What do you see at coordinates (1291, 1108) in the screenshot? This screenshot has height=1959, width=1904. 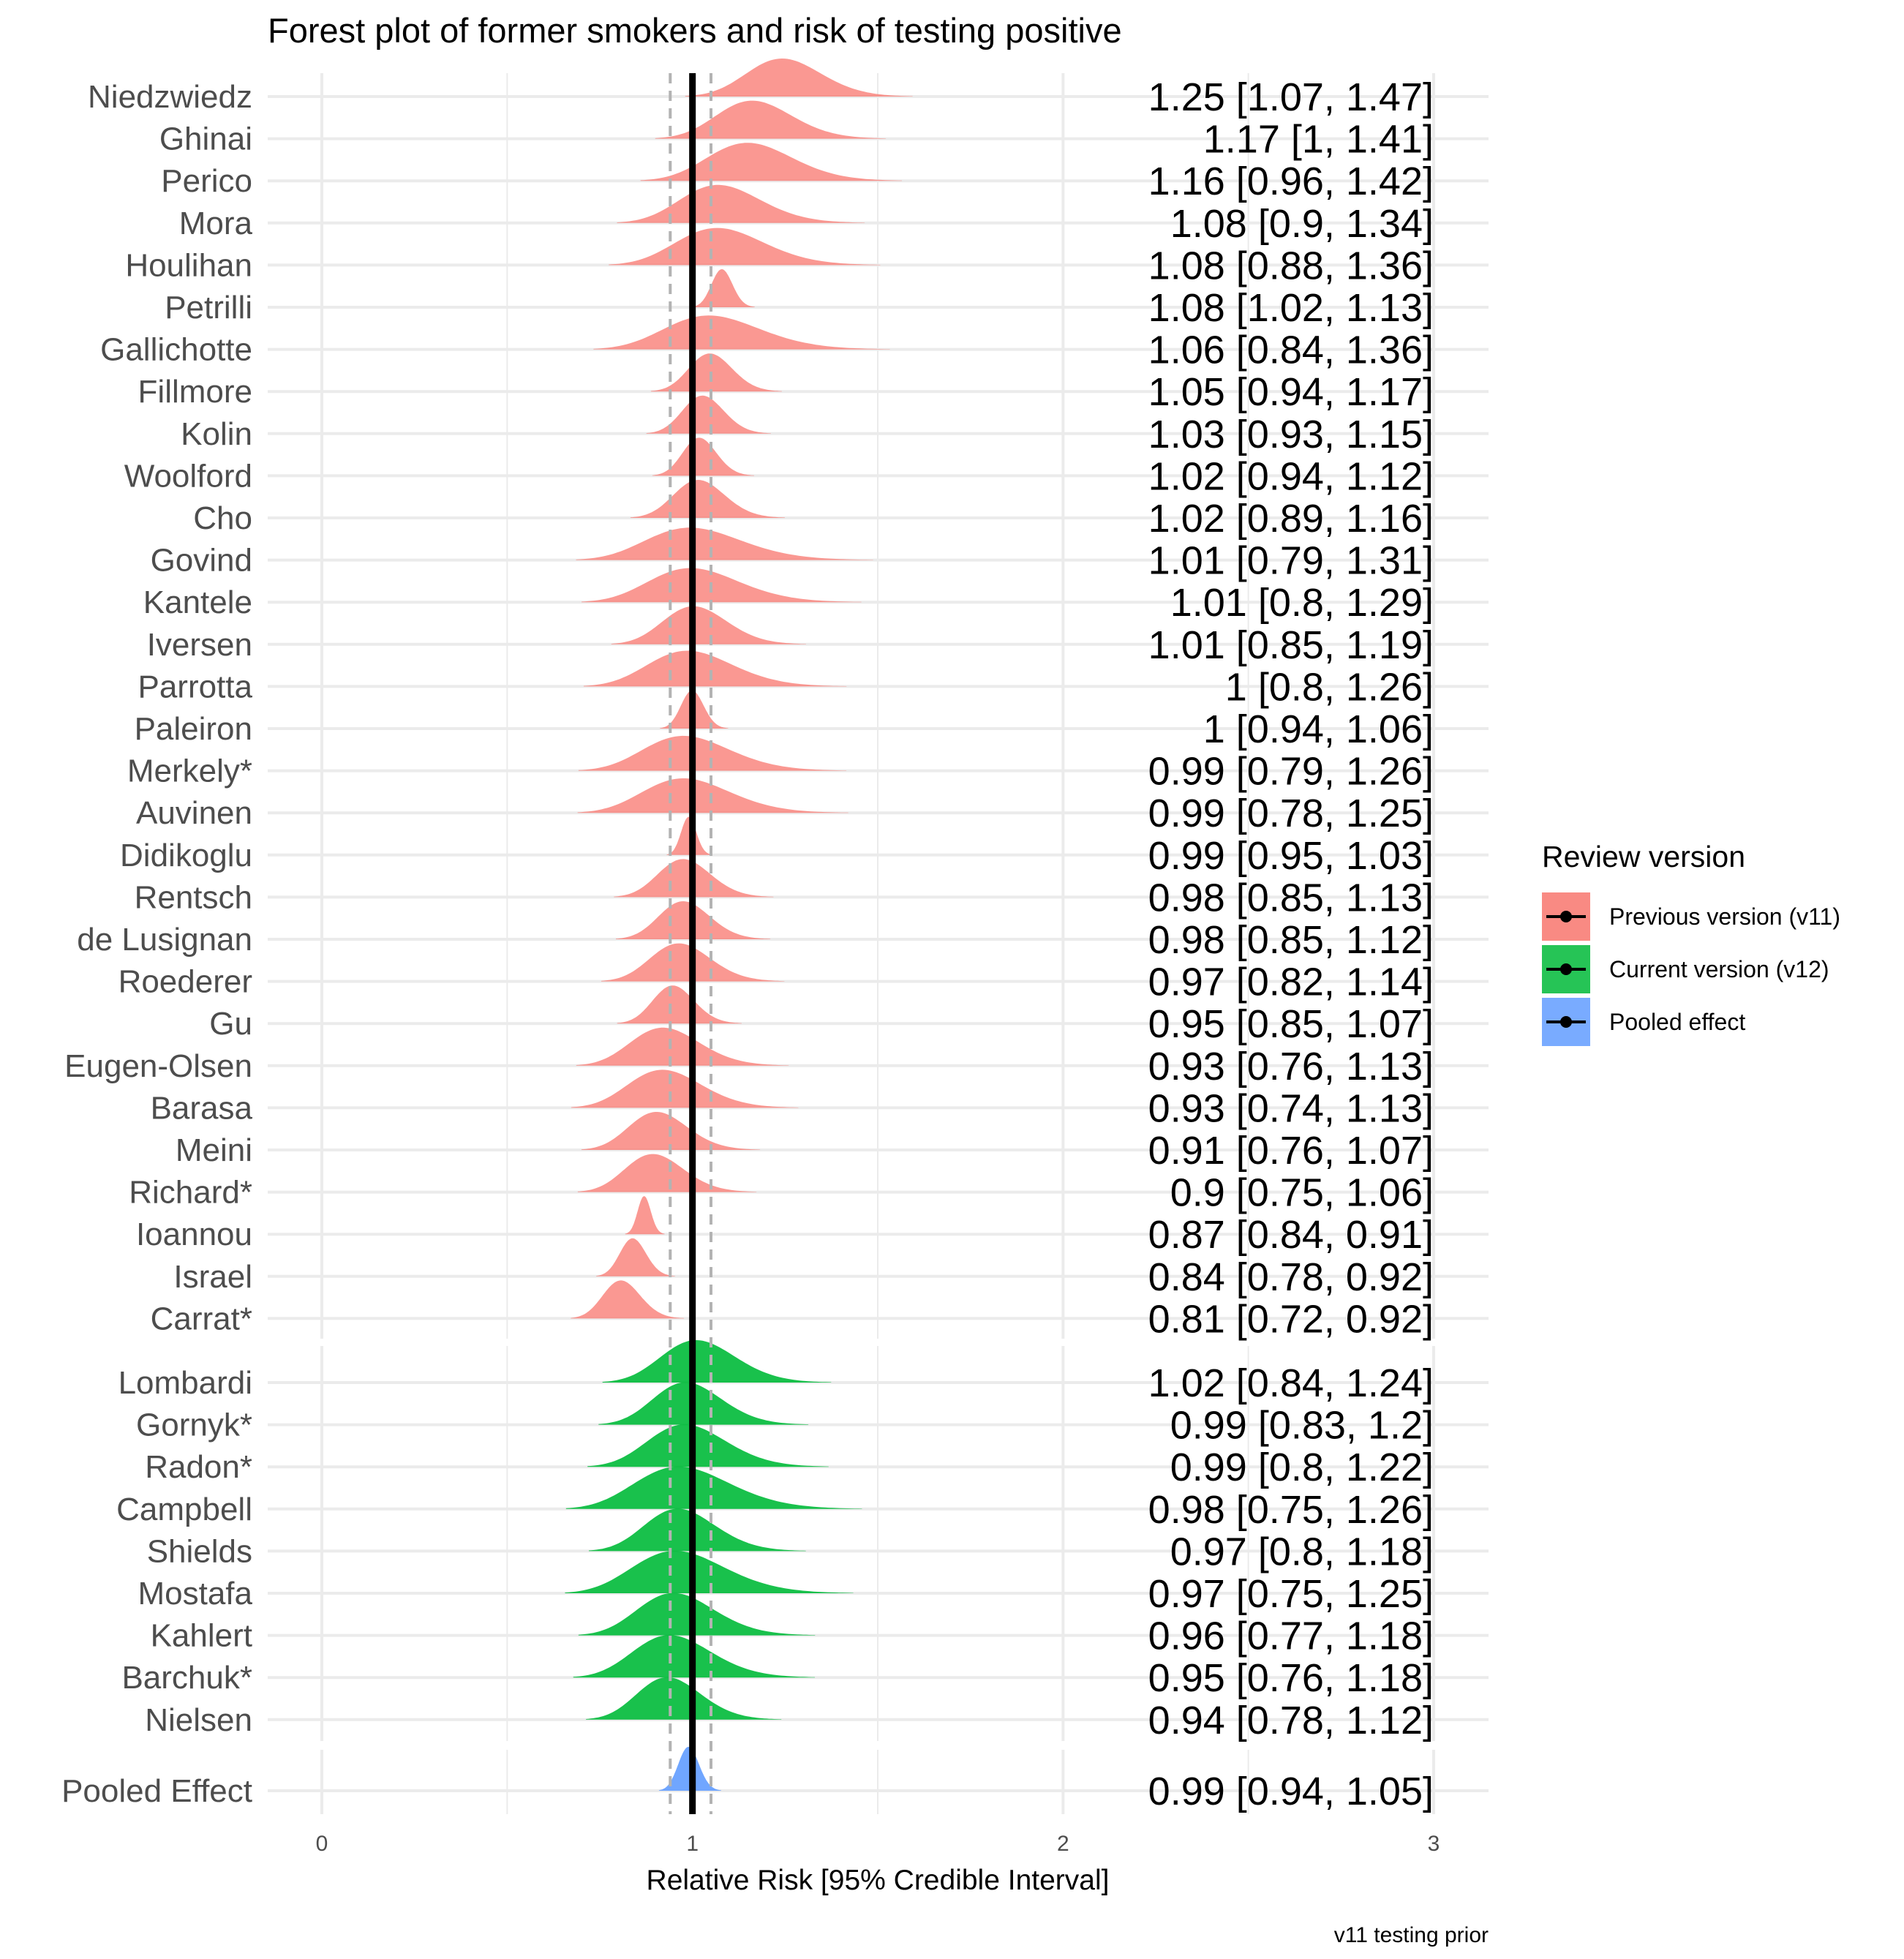 I see `estimate-label: 0.93 [0.74, 1.13]` at bounding box center [1291, 1108].